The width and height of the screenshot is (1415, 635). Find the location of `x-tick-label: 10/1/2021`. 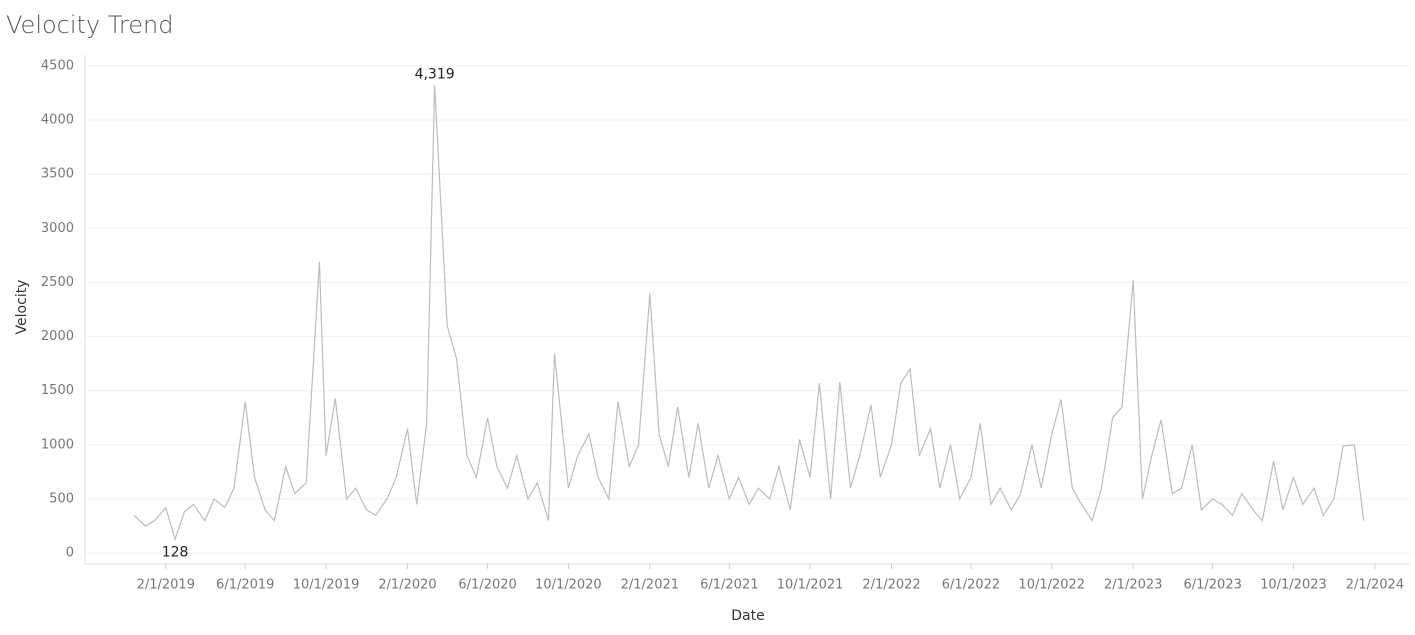

x-tick-label: 10/1/2021 is located at coordinates (810, 585).